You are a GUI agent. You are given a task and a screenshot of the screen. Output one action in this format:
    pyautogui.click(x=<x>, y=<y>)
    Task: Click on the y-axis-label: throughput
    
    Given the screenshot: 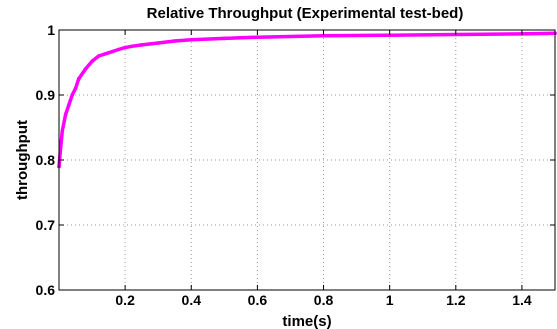 What is the action you would take?
    pyautogui.click(x=22, y=160)
    